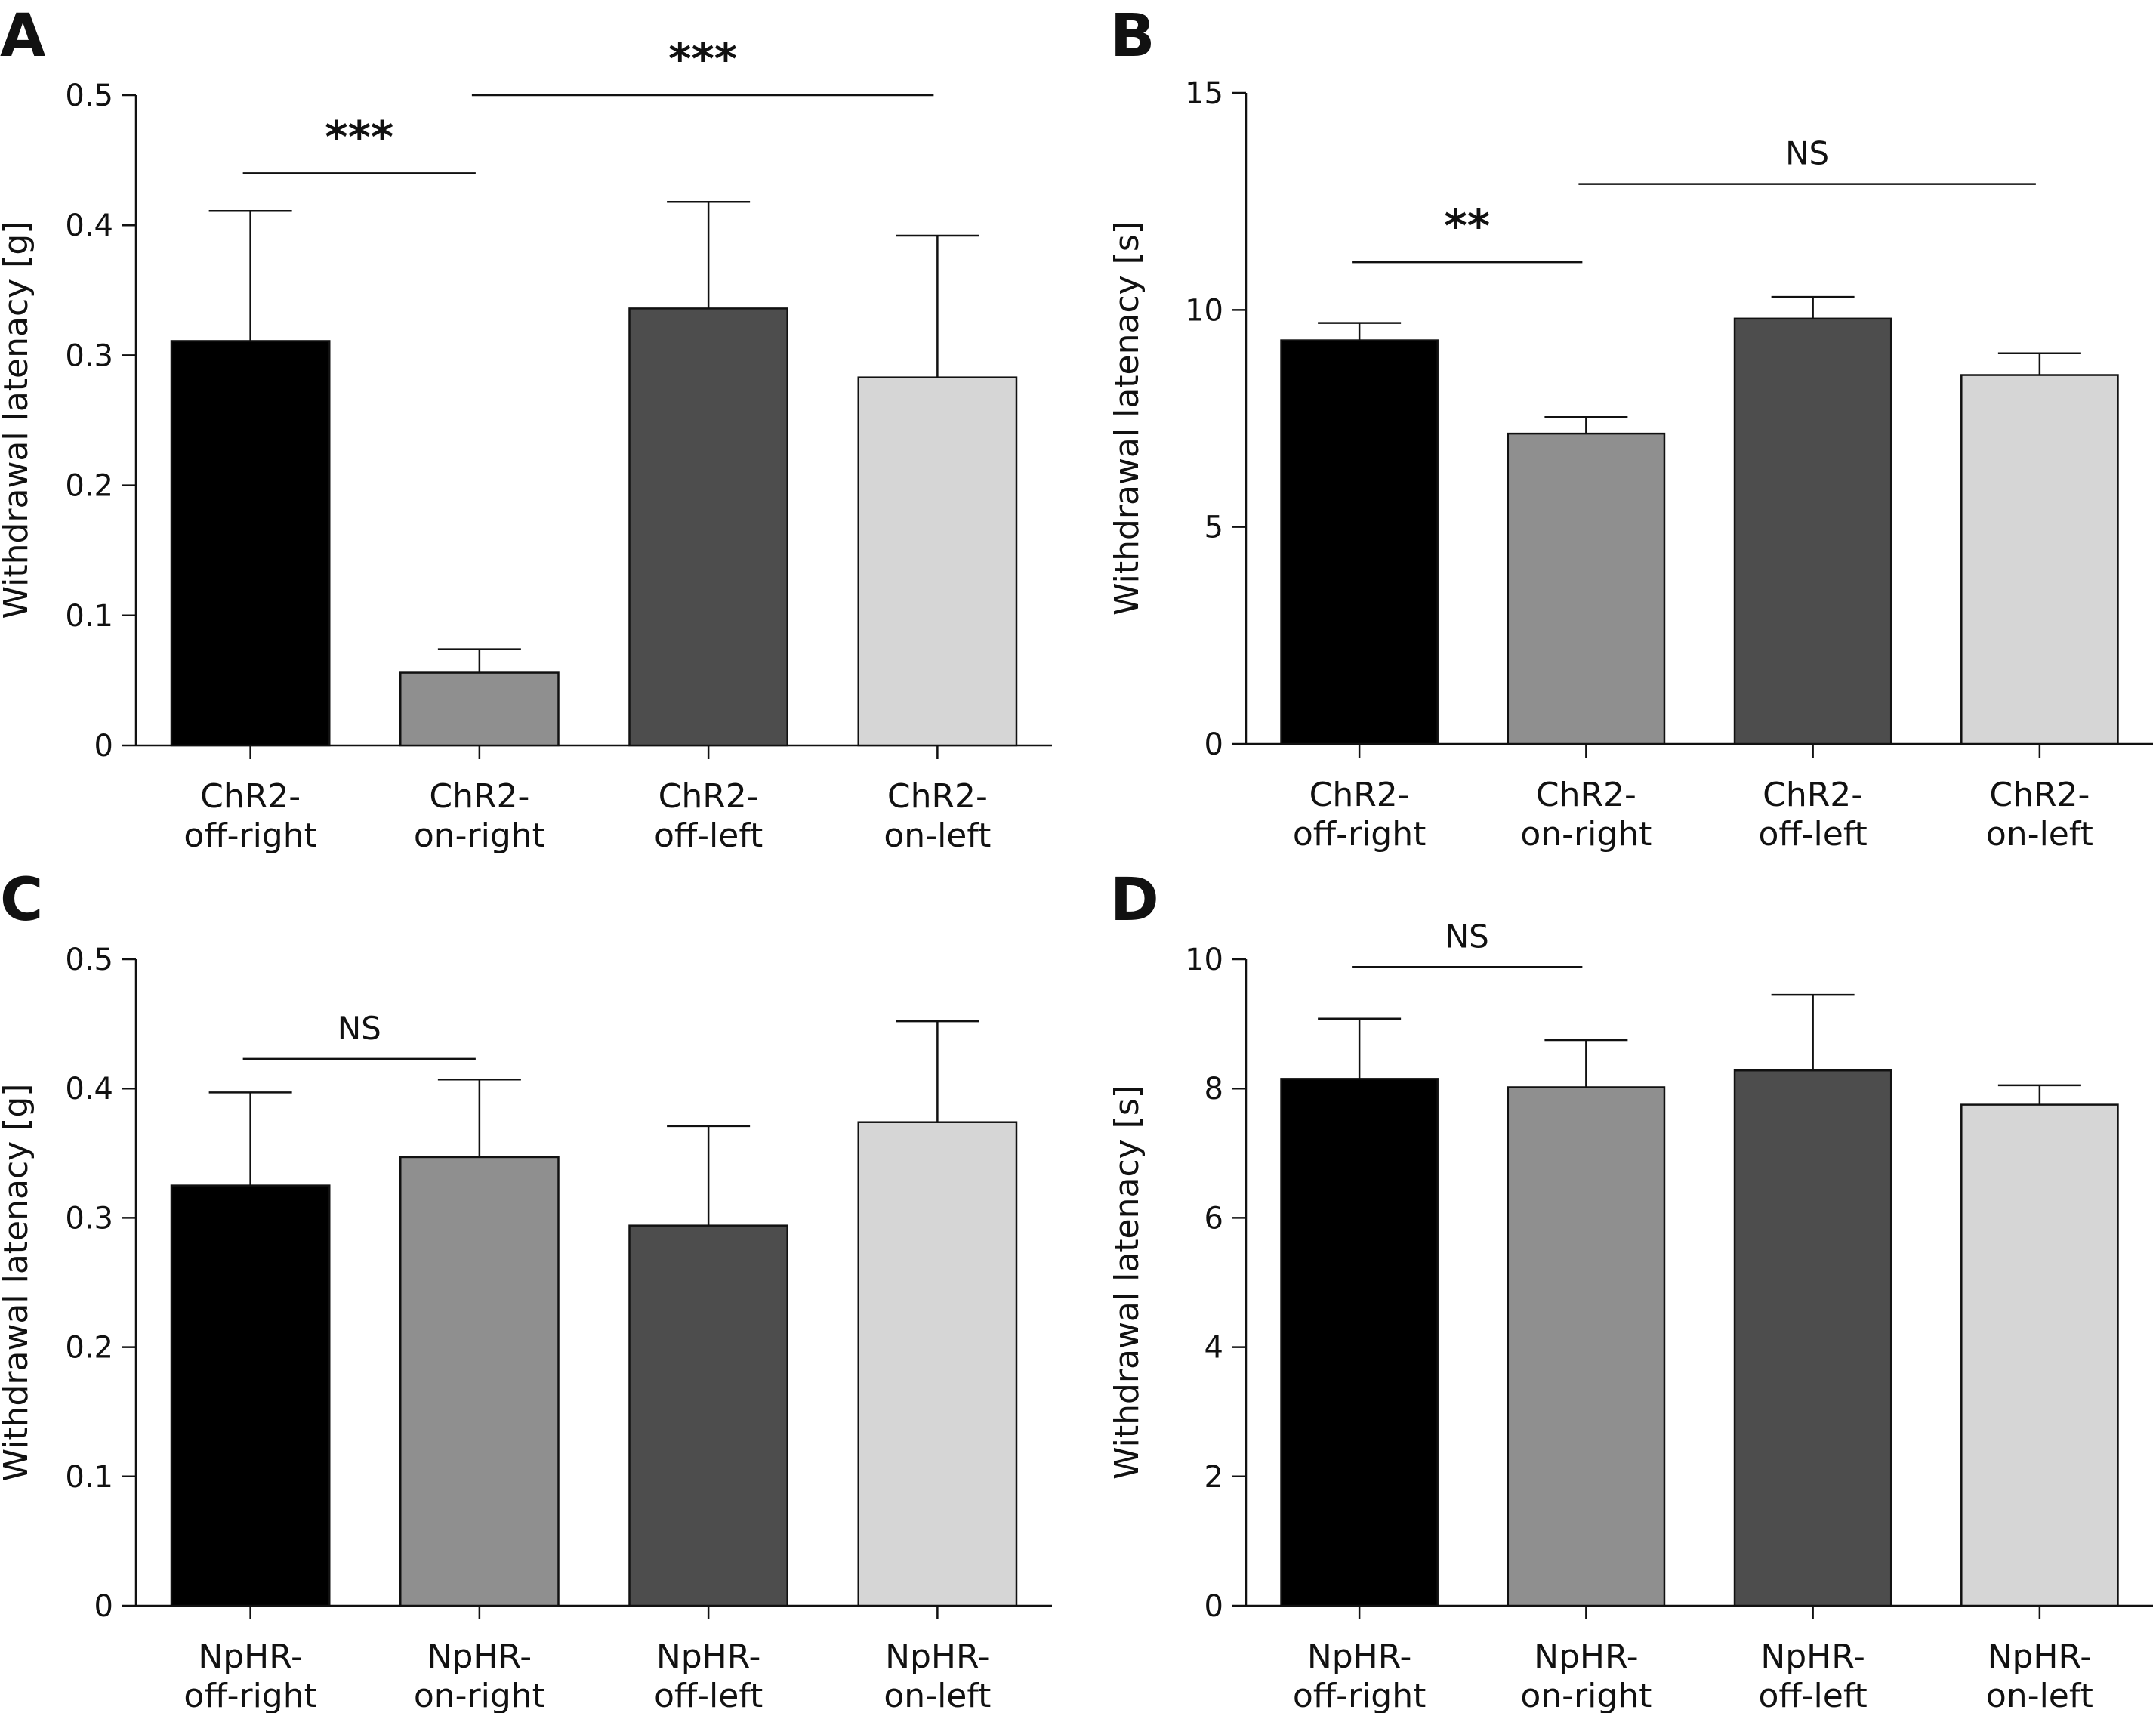 The image size is (2156, 1713). What do you see at coordinates (1213, 528) in the screenshot?
I see `y-tick-label: 5` at bounding box center [1213, 528].